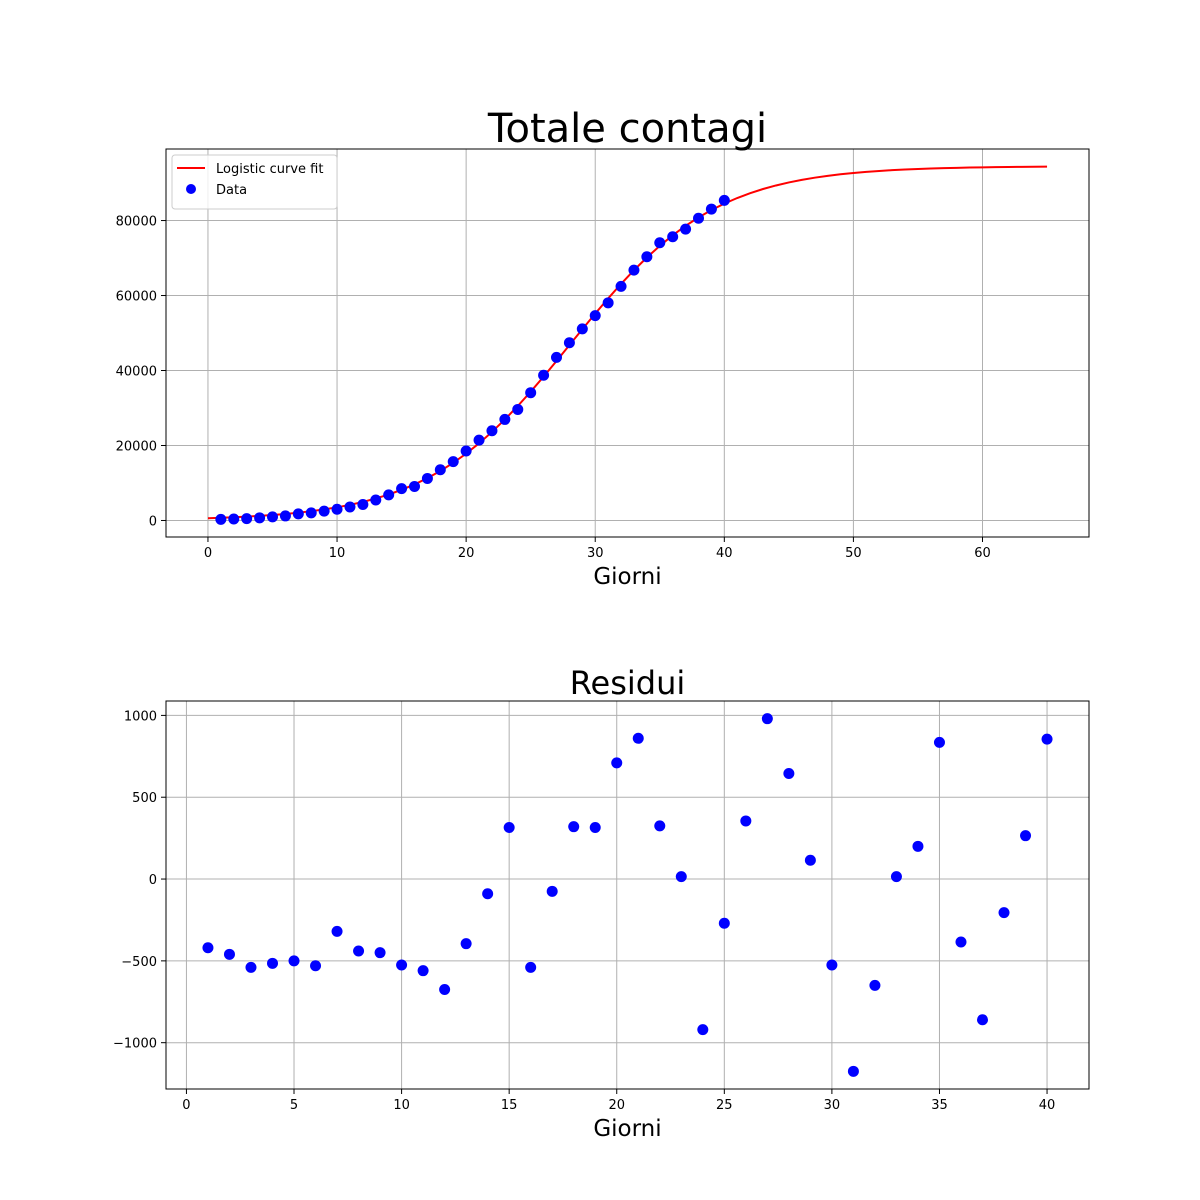  I want to click on x-tick-label: 15, so click(509, 1105).